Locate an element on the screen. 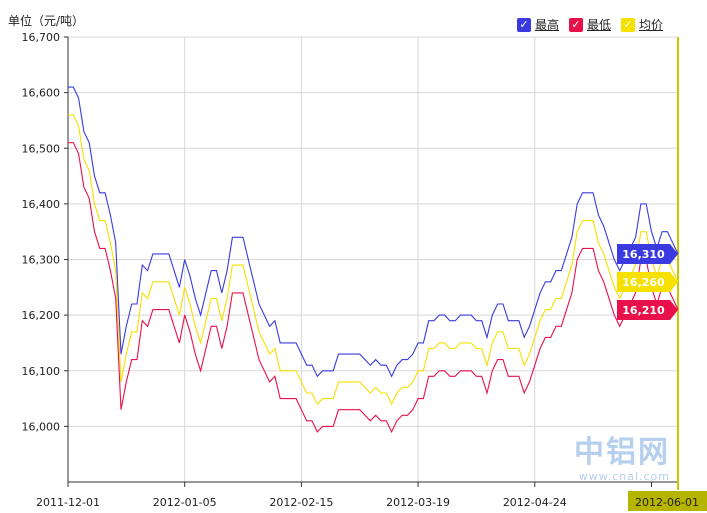 The height and width of the screenshot is (513, 707). legend-item-low: ✓ 最低 is located at coordinates (589, 24).